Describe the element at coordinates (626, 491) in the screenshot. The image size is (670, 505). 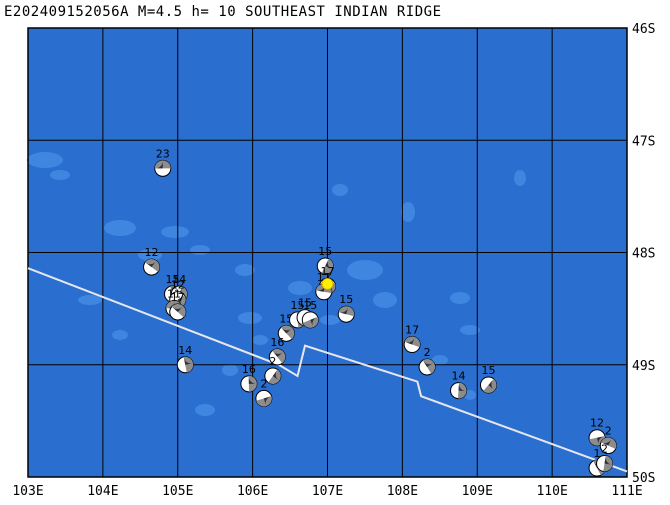
I see `lon-tick-label: 111E` at that location.